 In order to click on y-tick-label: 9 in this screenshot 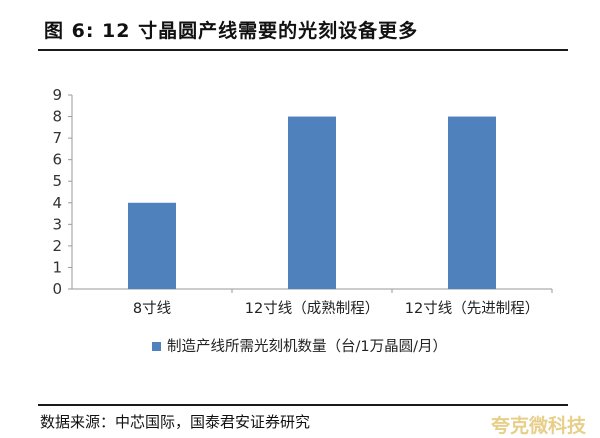, I will do `click(57, 95)`.